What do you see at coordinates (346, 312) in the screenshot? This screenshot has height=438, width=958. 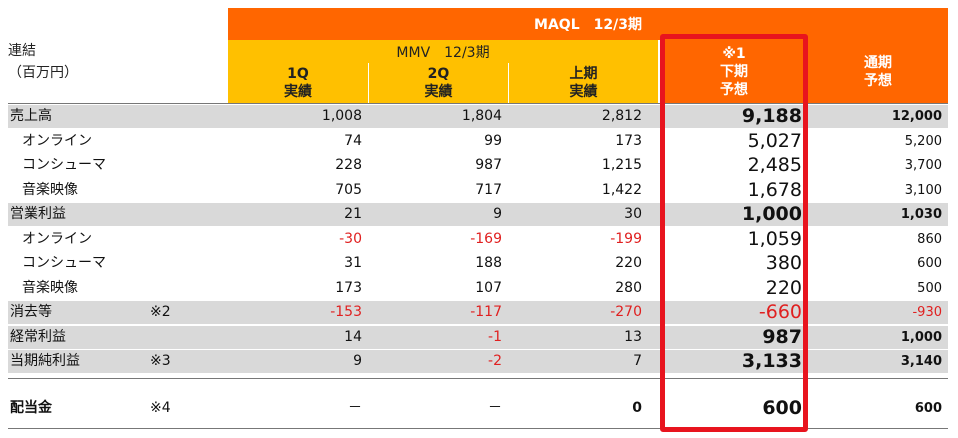 I see `cell-1q: -153` at bounding box center [346, 312].